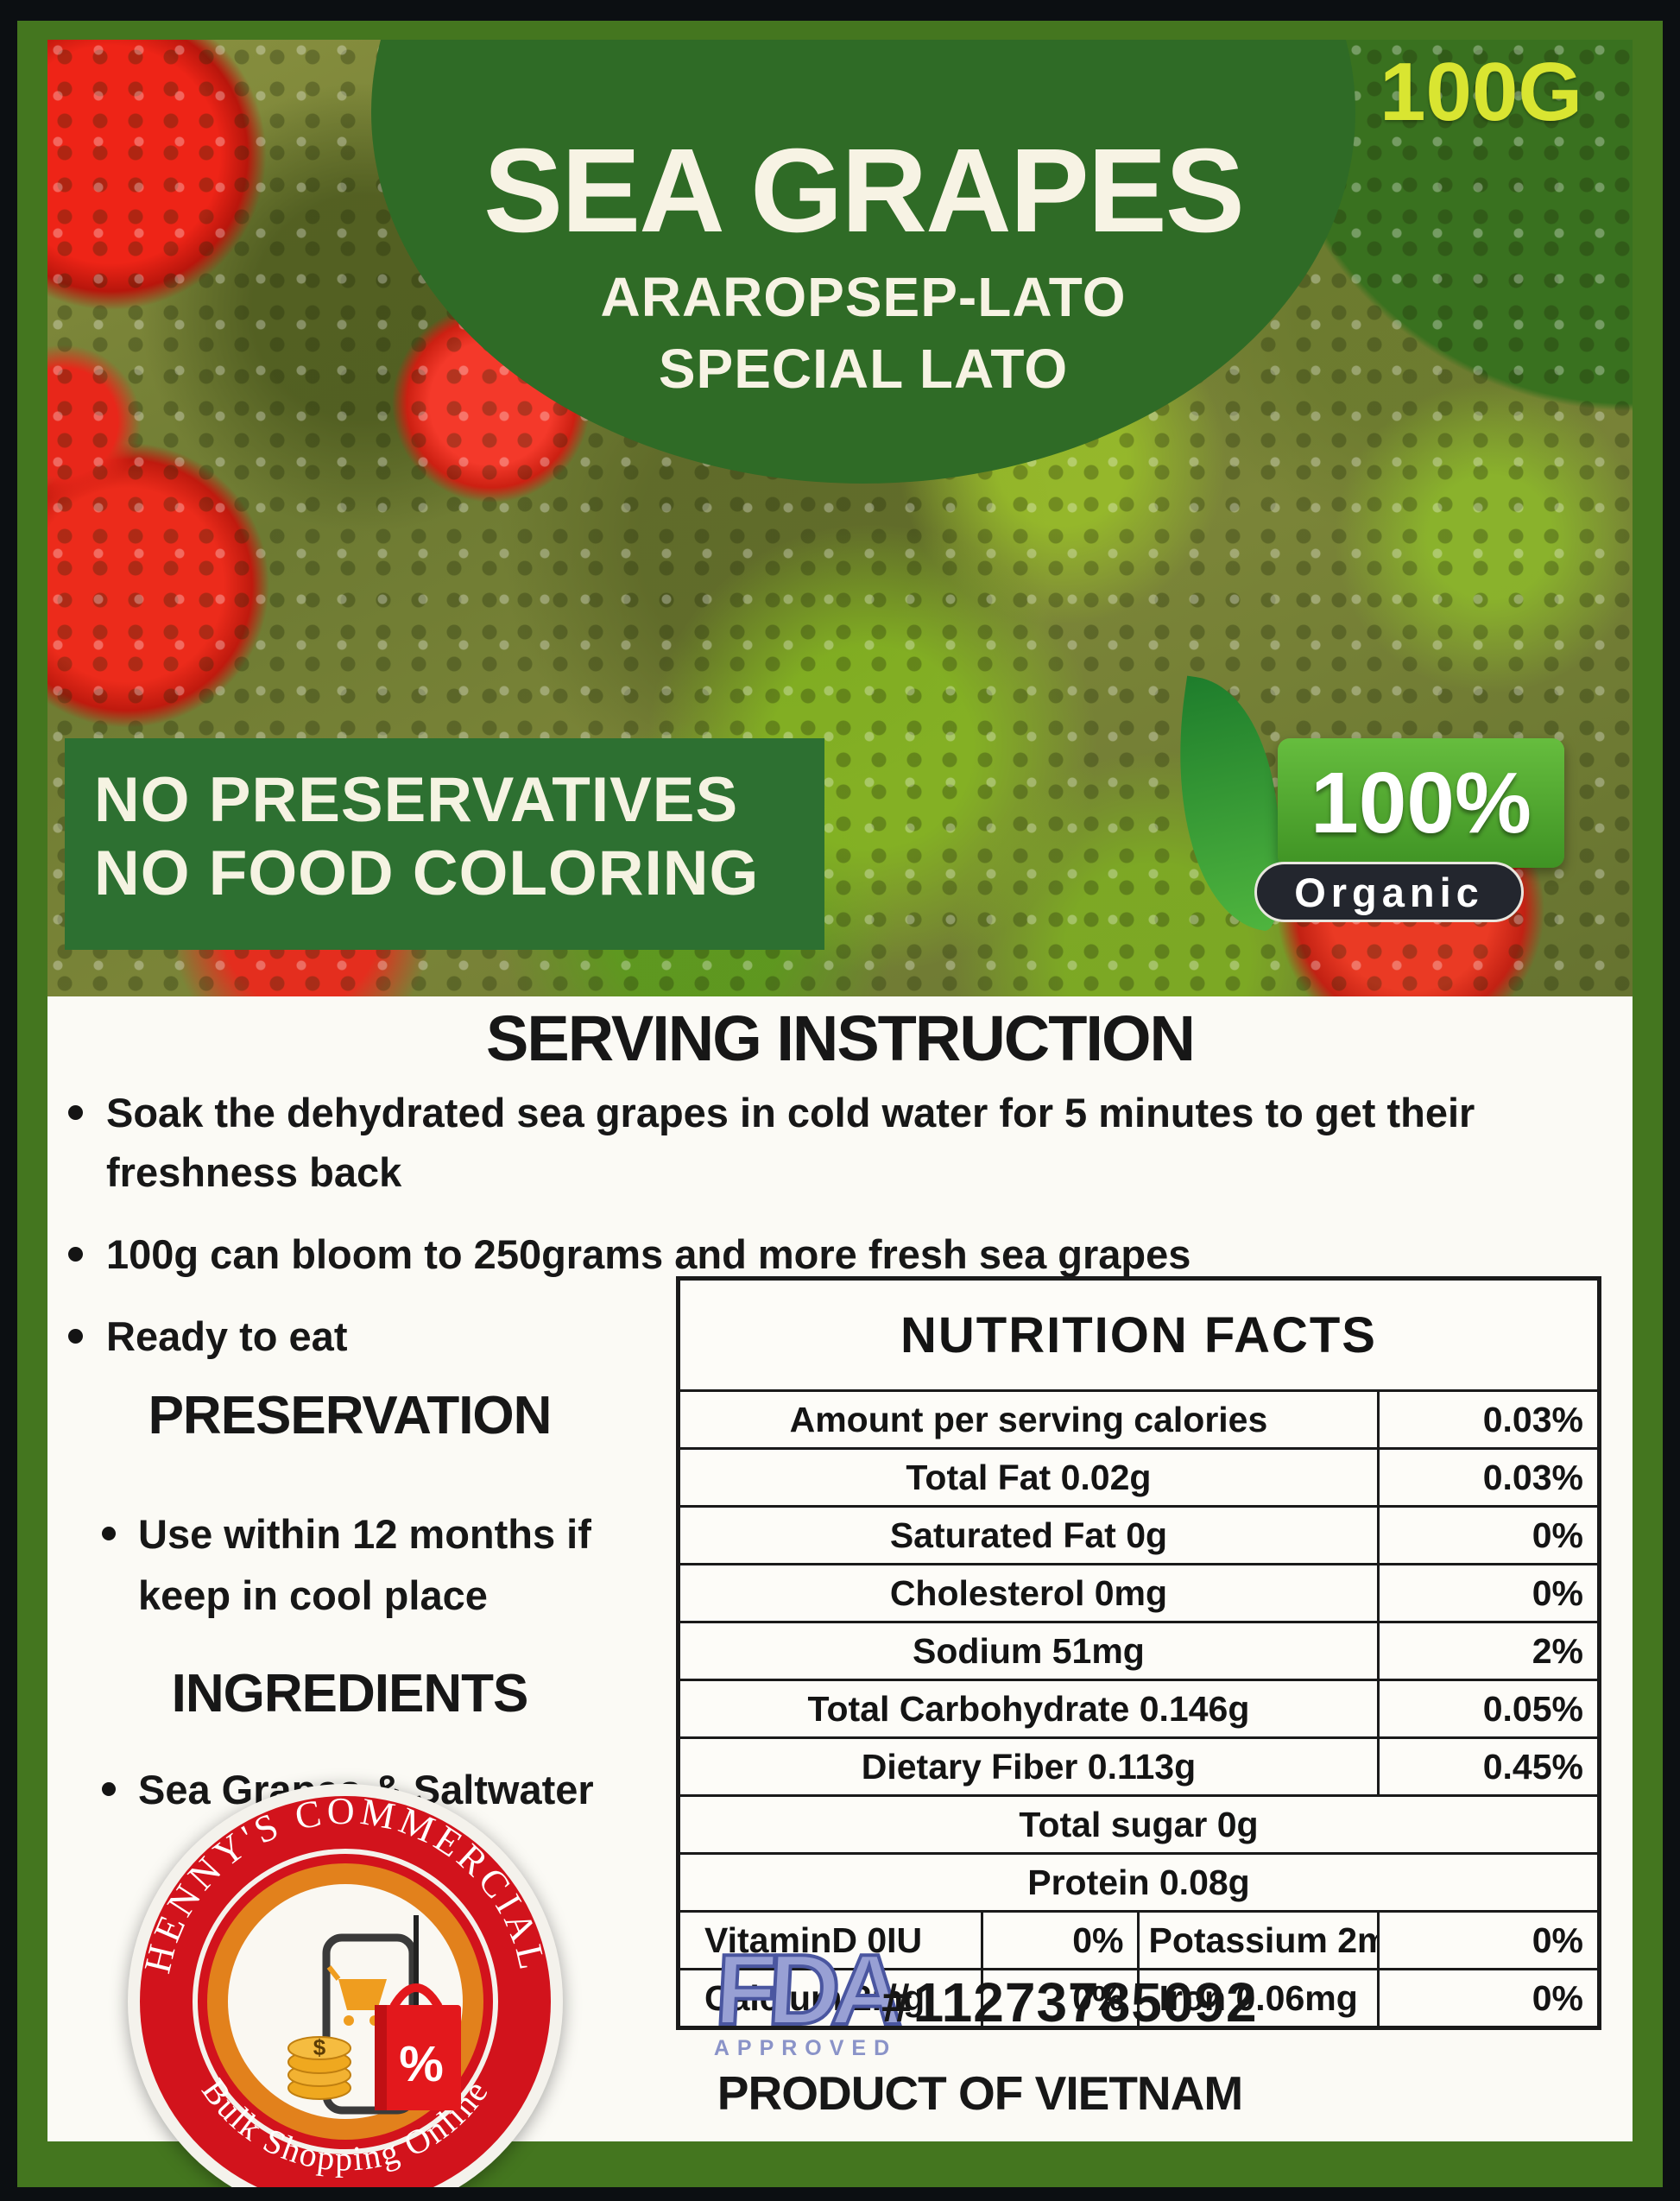 The height and width of the screenshot is (2201, 1680). I want to click on fda-logo: FDA APPROVED, so click(806, 1997).